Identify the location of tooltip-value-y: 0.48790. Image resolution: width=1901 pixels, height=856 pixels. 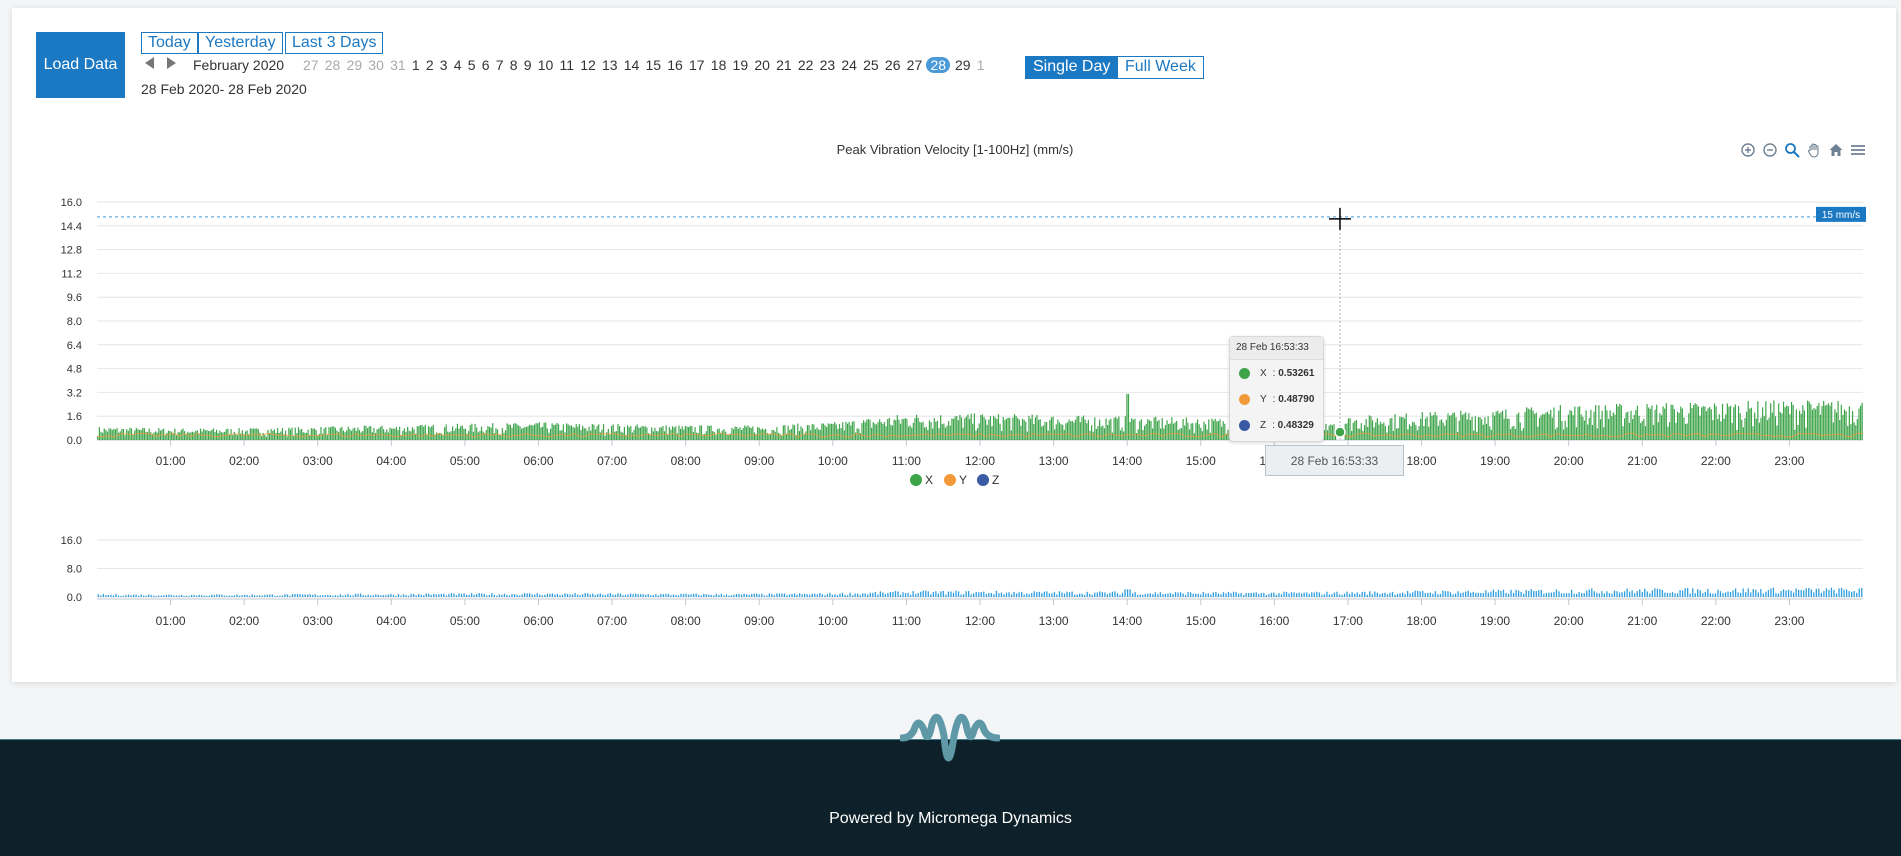
(1296, 399).